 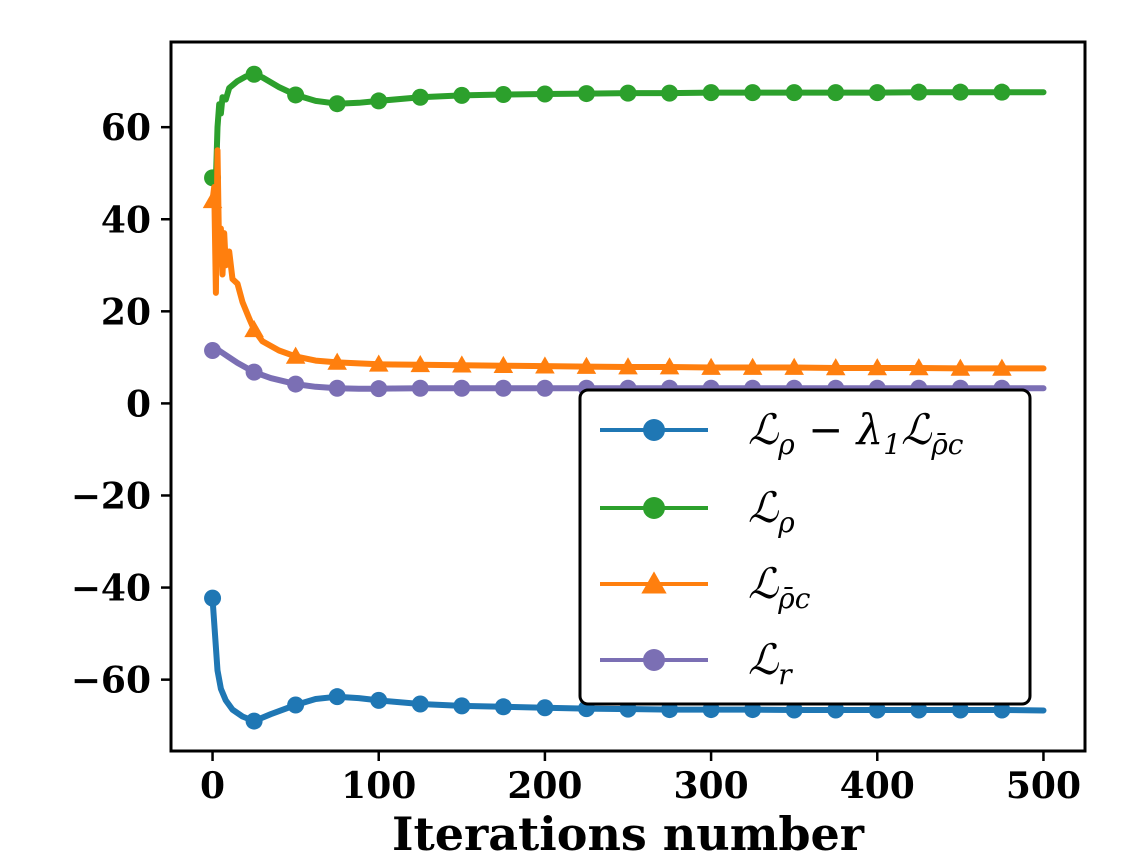 I want to click on x-tick-label: 500, so click(x=1043, y=786).